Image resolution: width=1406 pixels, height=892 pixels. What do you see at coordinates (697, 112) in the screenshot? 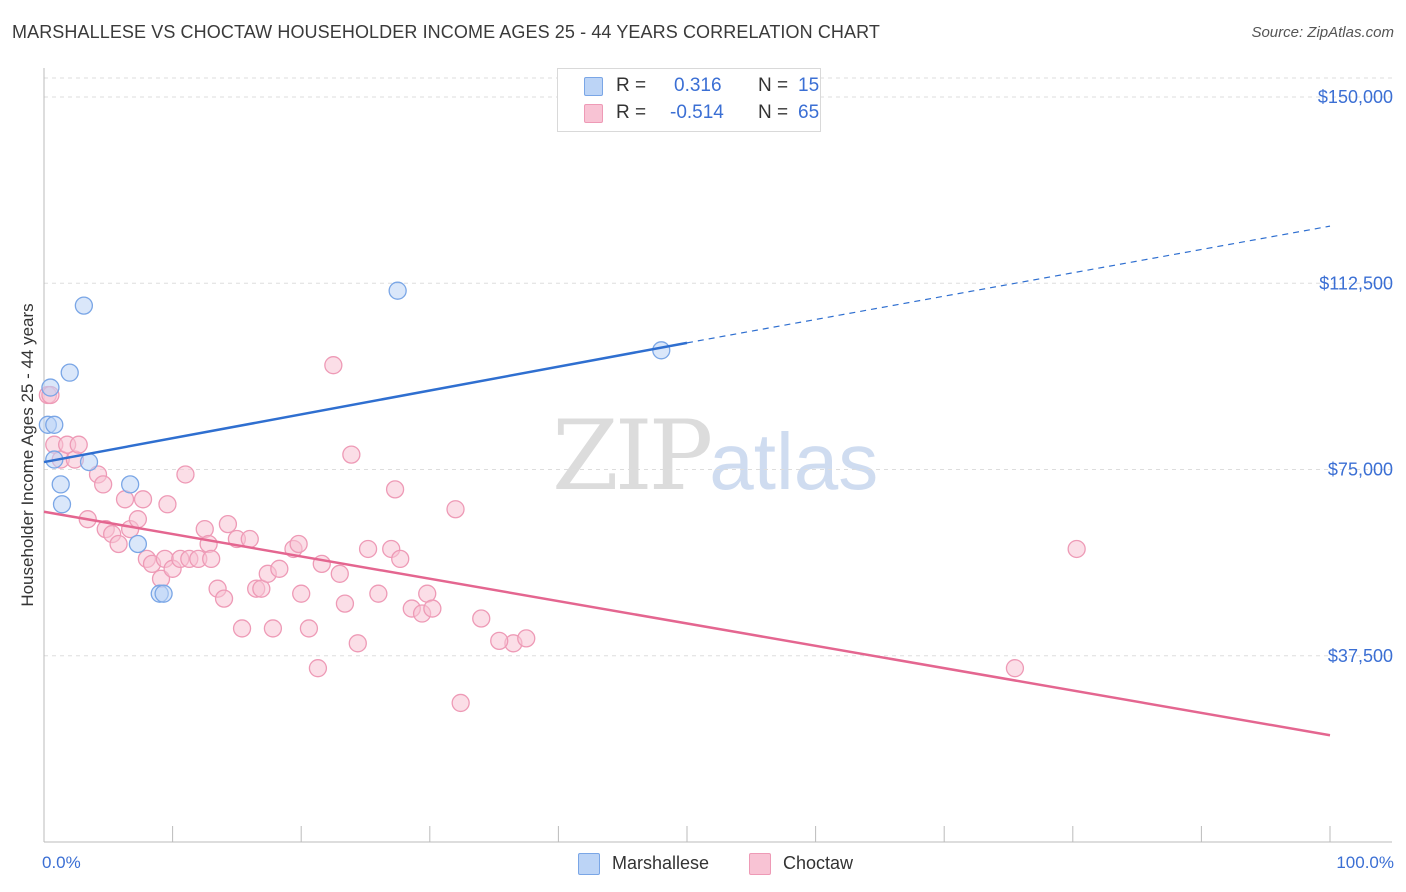
I see `r-value: -0.514` at bounding box center [697, 112].